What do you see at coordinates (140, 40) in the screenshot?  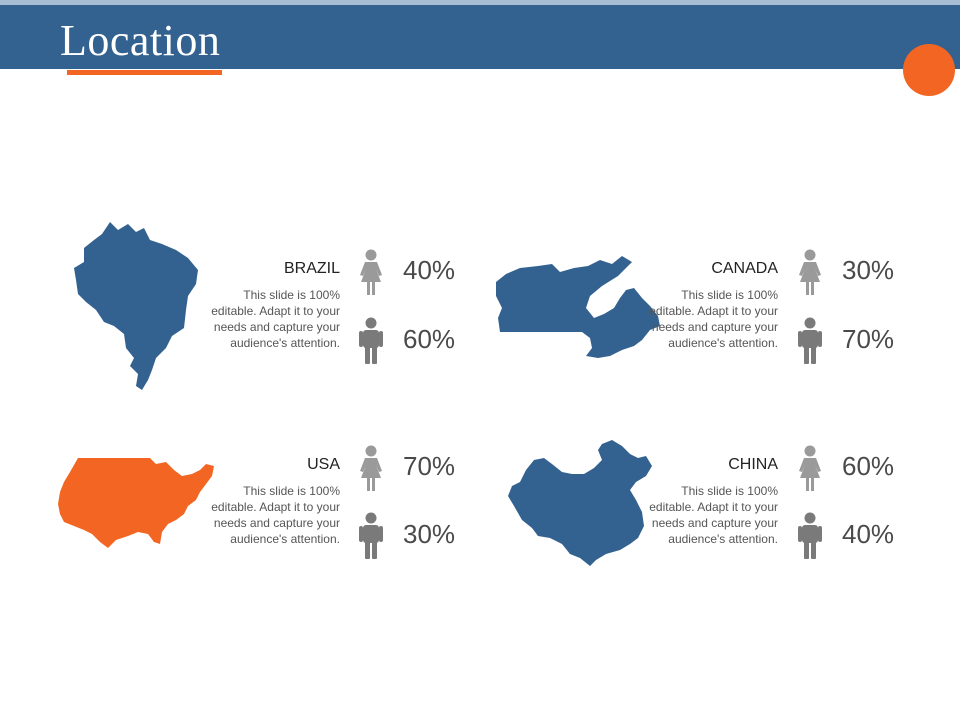 I see `slide-title: Location` at bounding box center [140, 40].